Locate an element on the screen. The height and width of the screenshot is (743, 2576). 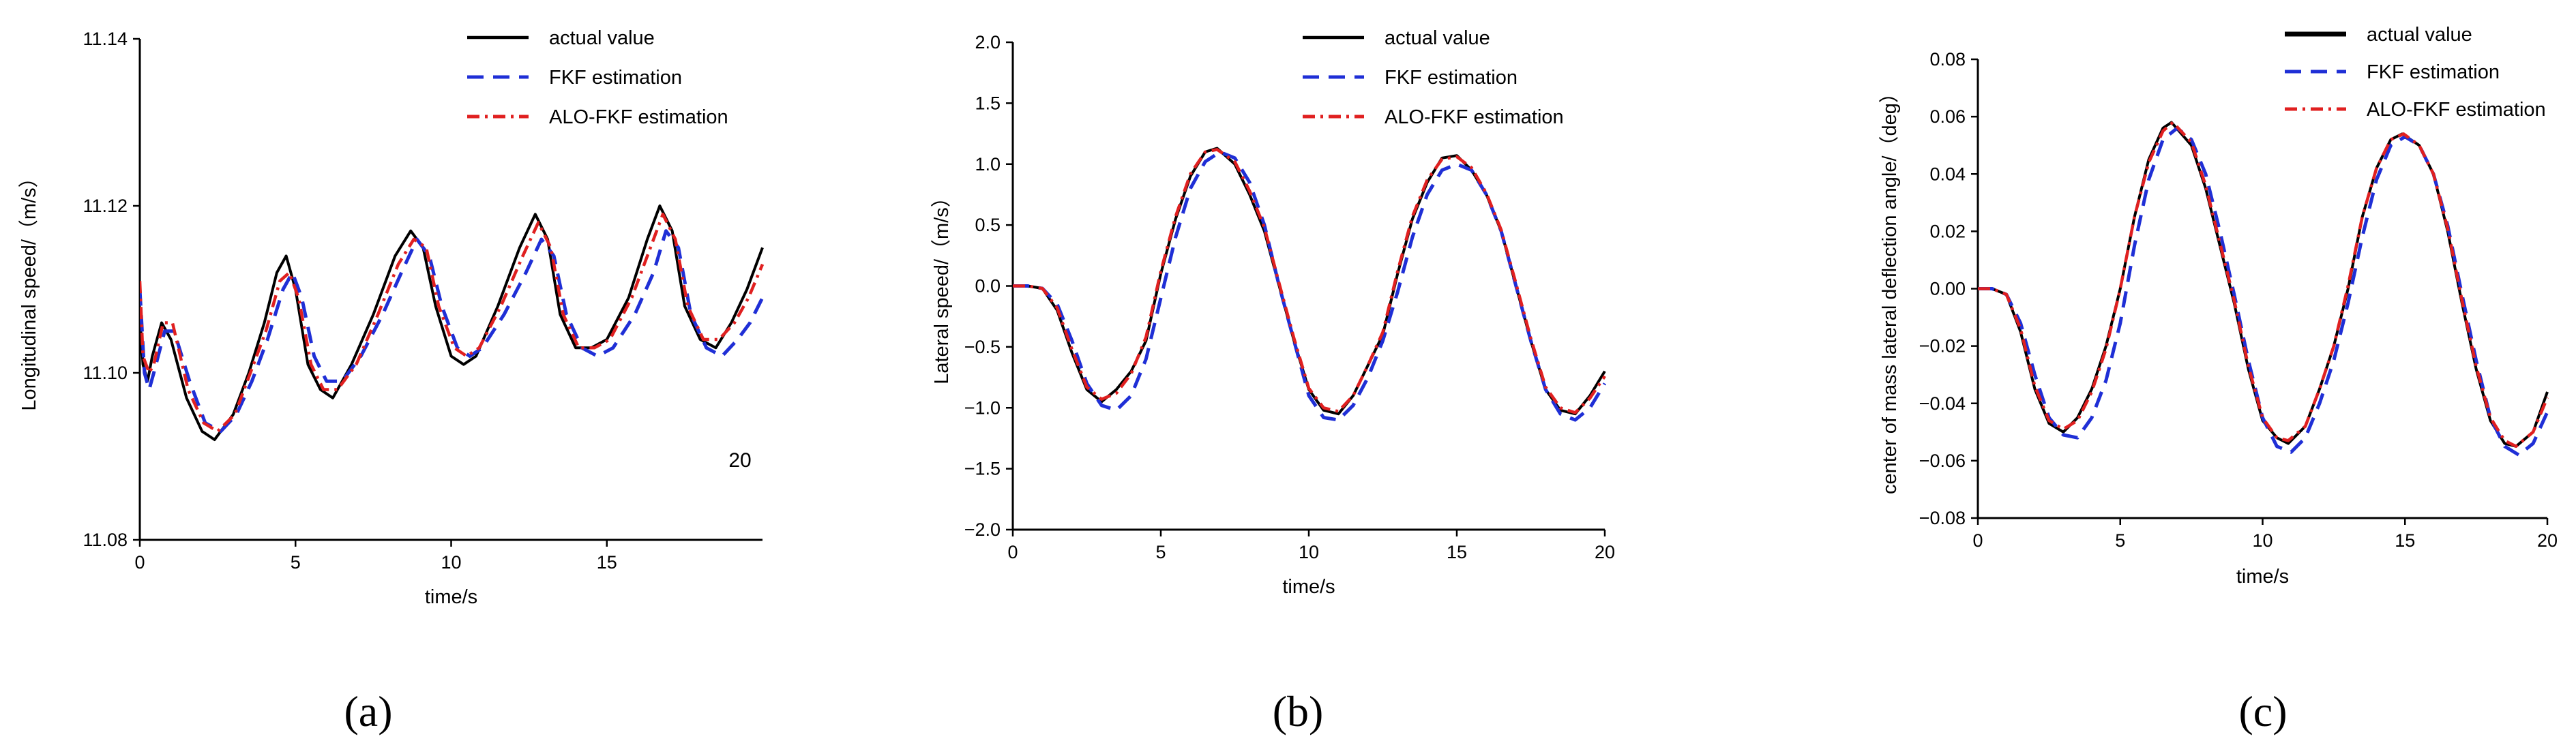
y-tick-label: 1.0 is located at coordinates (988, 164).